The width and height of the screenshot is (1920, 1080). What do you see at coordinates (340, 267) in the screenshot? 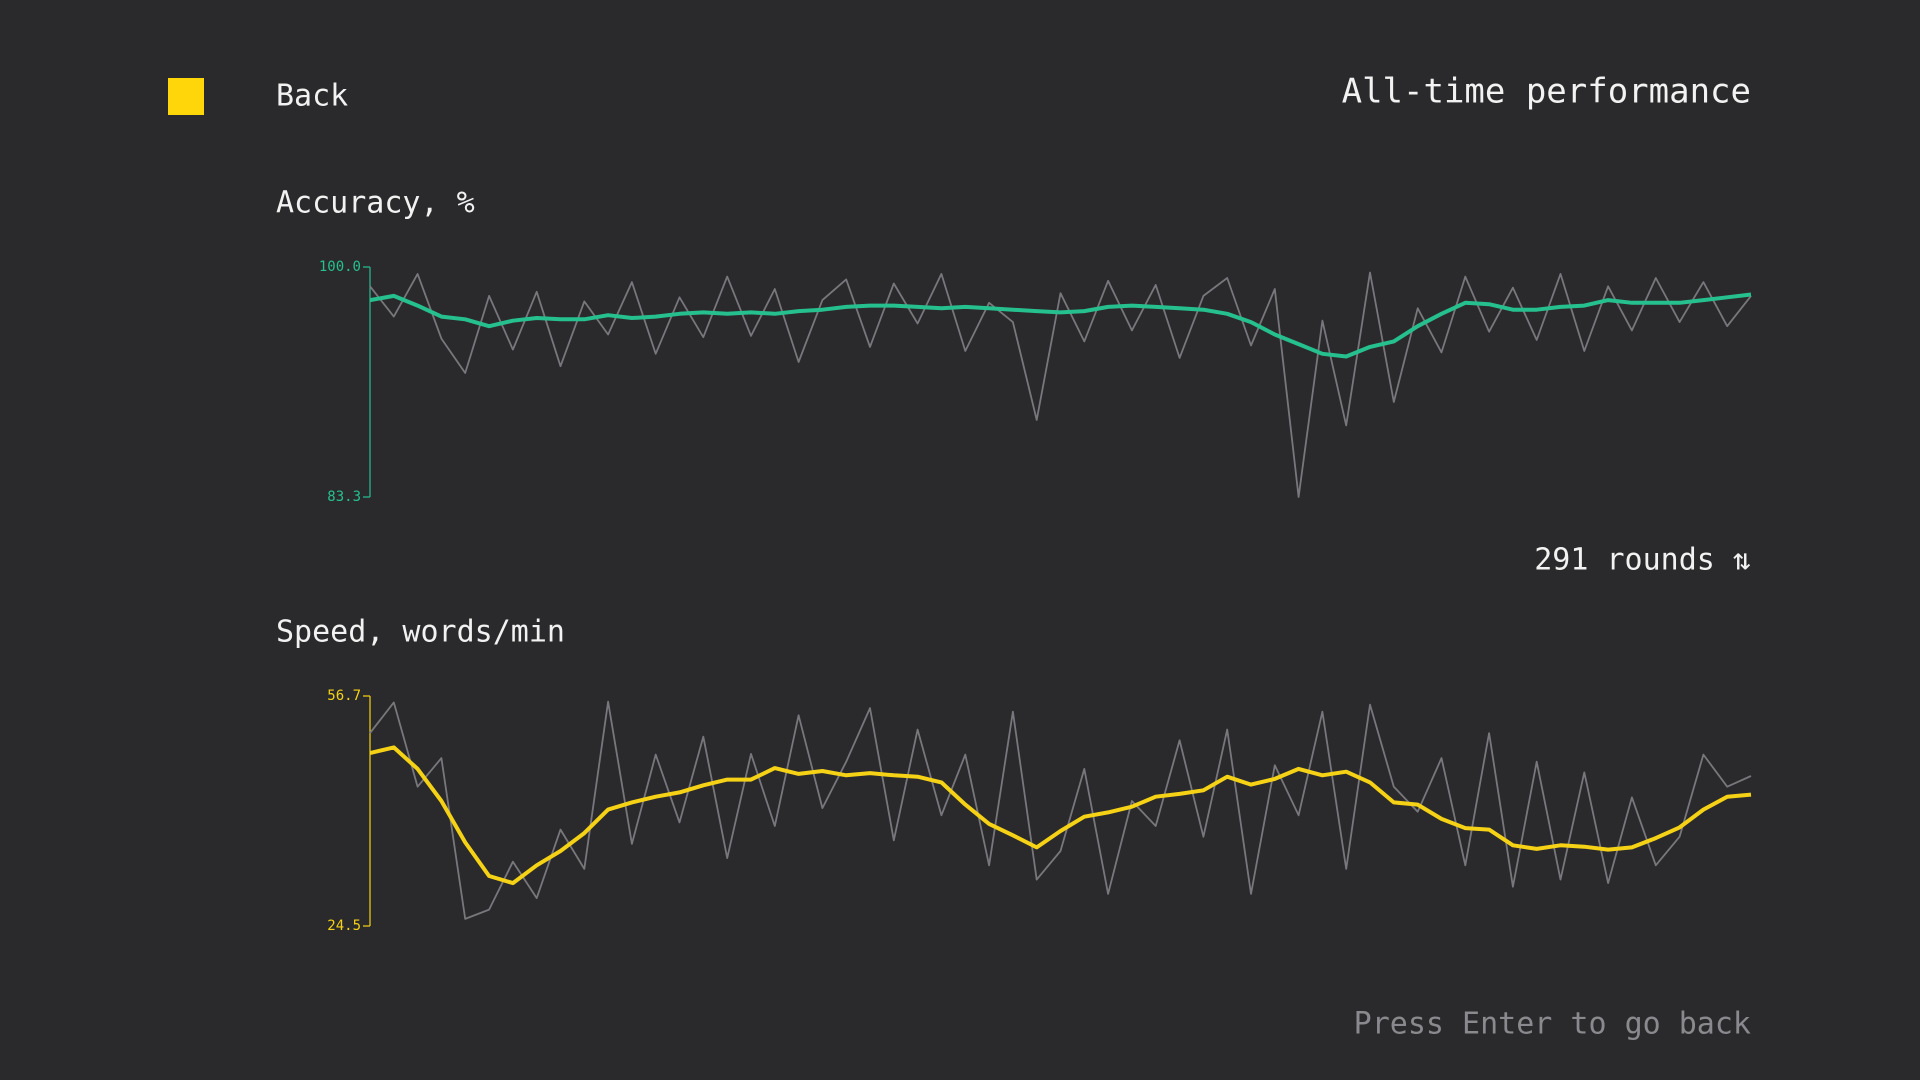
I see `y-tick-label: 100.0` at bounding box center [340, 267].